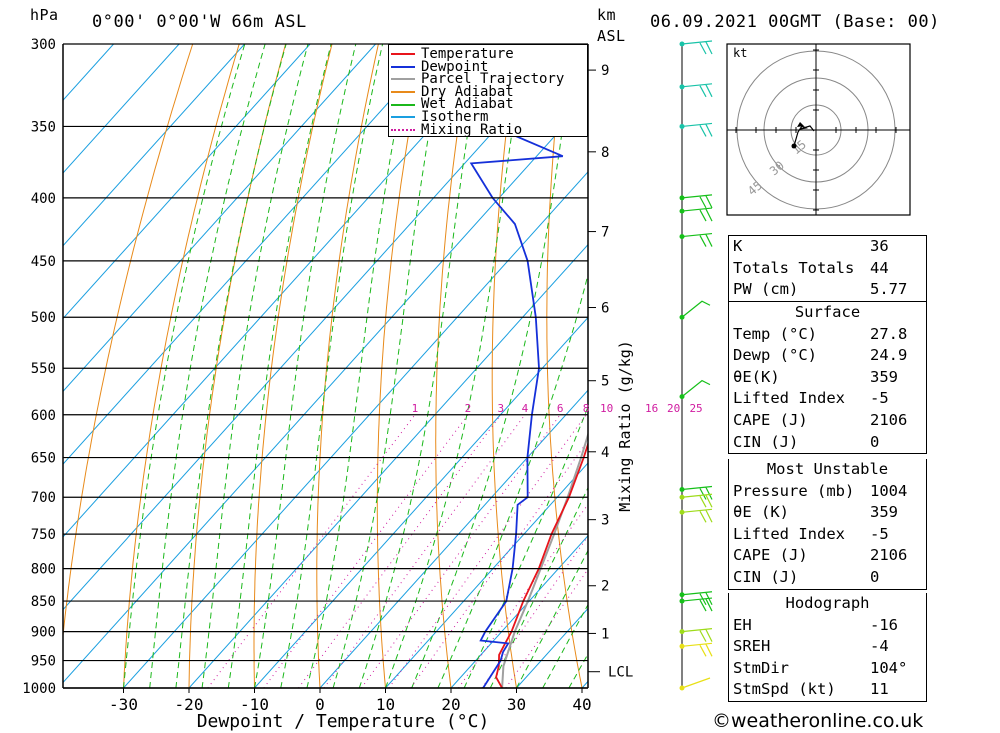  Describe the element at coordinates (39, 689) in the screenshot. I see `pressure-tick-label: 1000` at that location.